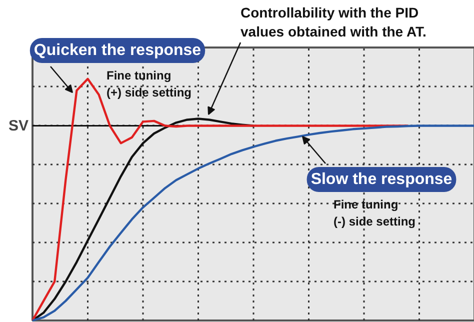 The height and width of the screenshot is (322, 474). I want to click on ref-line-label: SV, so click(18, 125).